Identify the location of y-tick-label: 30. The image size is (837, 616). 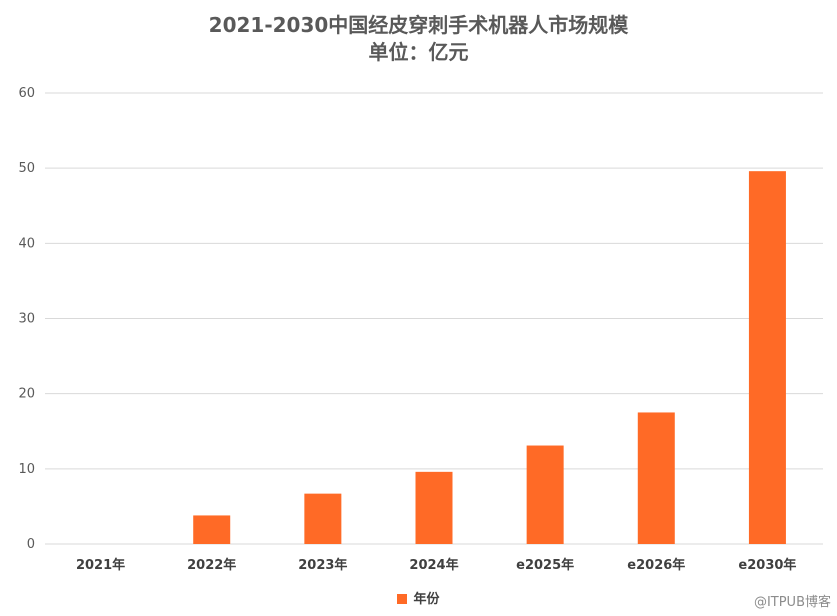
(26, 319).